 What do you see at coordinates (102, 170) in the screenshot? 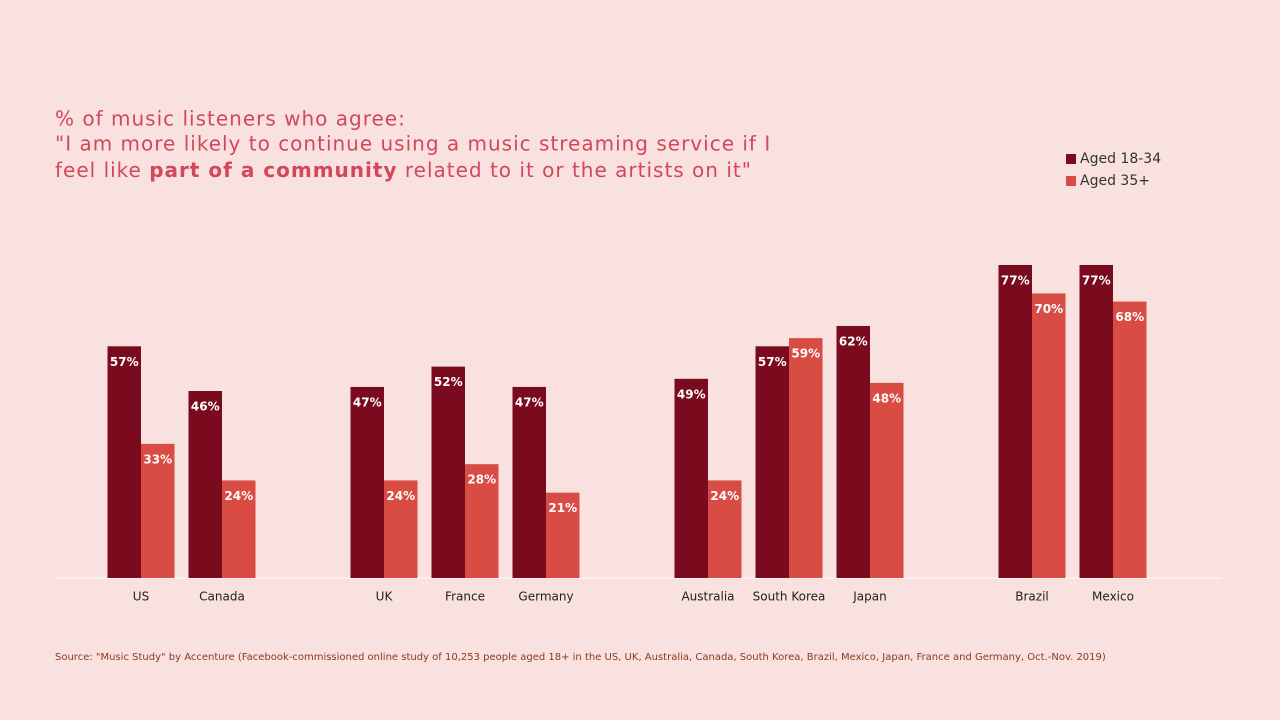
I see `subtitle-part: feel like` at bounding box center [102, 170].